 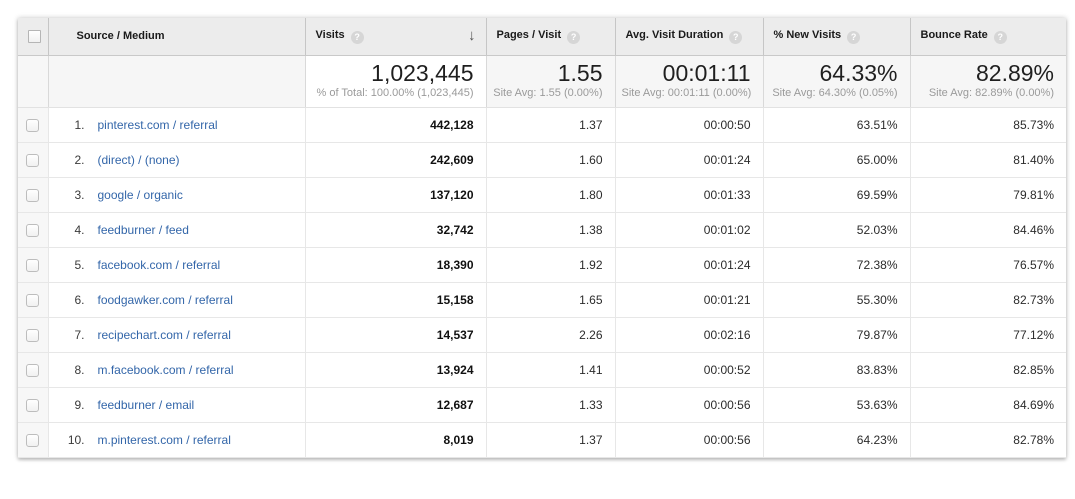 I want to click on source-medium-link: (direct) / (none), so click(x=138, y=159).